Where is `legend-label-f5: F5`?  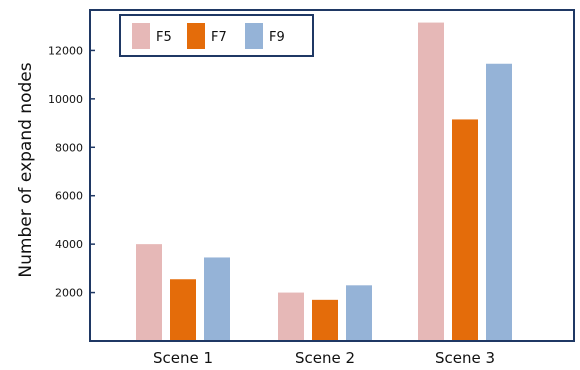
legend-label-f5: F5 is located at coordinates (164, 37).